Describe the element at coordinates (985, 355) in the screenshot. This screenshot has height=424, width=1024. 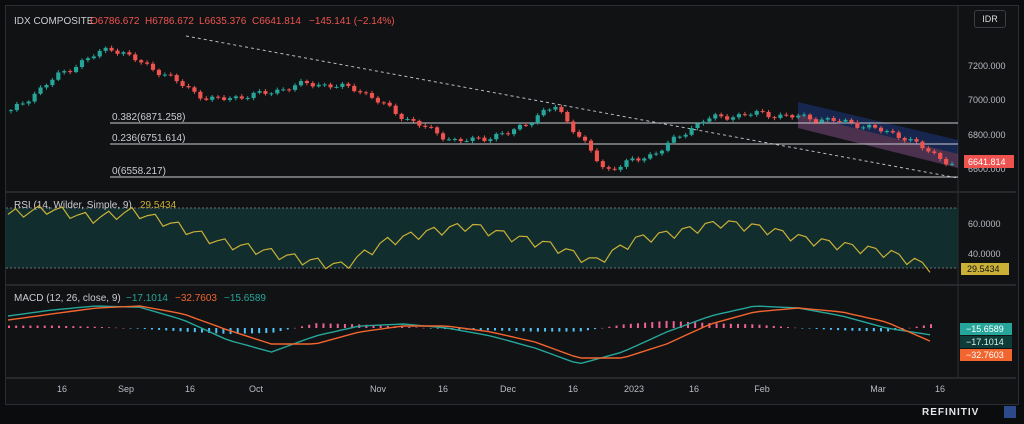
I see `macd-tag-signal-text: −32.7603` at that location.